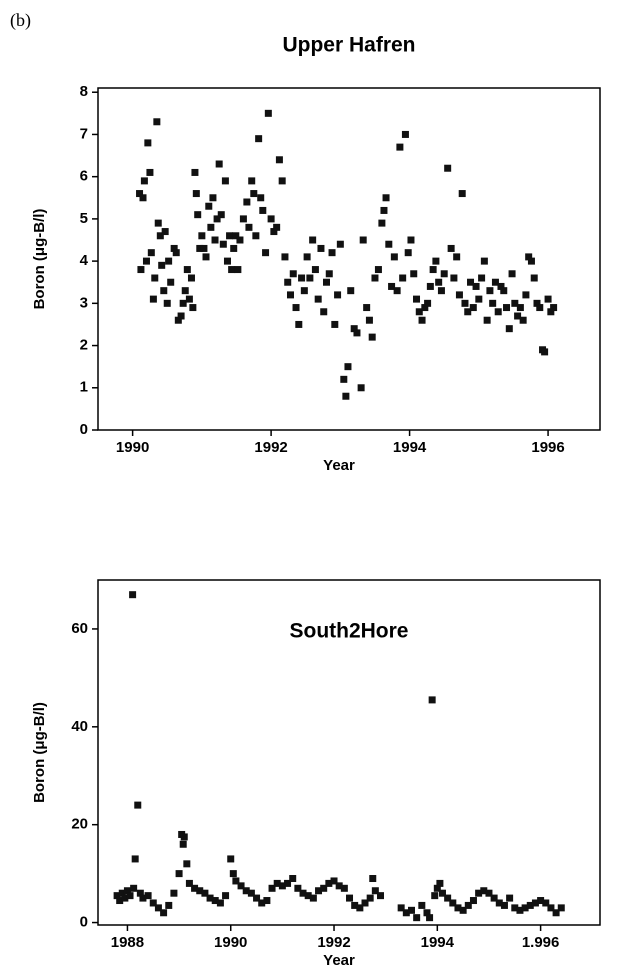 The width and height of the screenshot is (618, 969). I want to click on y-tick-label: 0, so click(84, 922).